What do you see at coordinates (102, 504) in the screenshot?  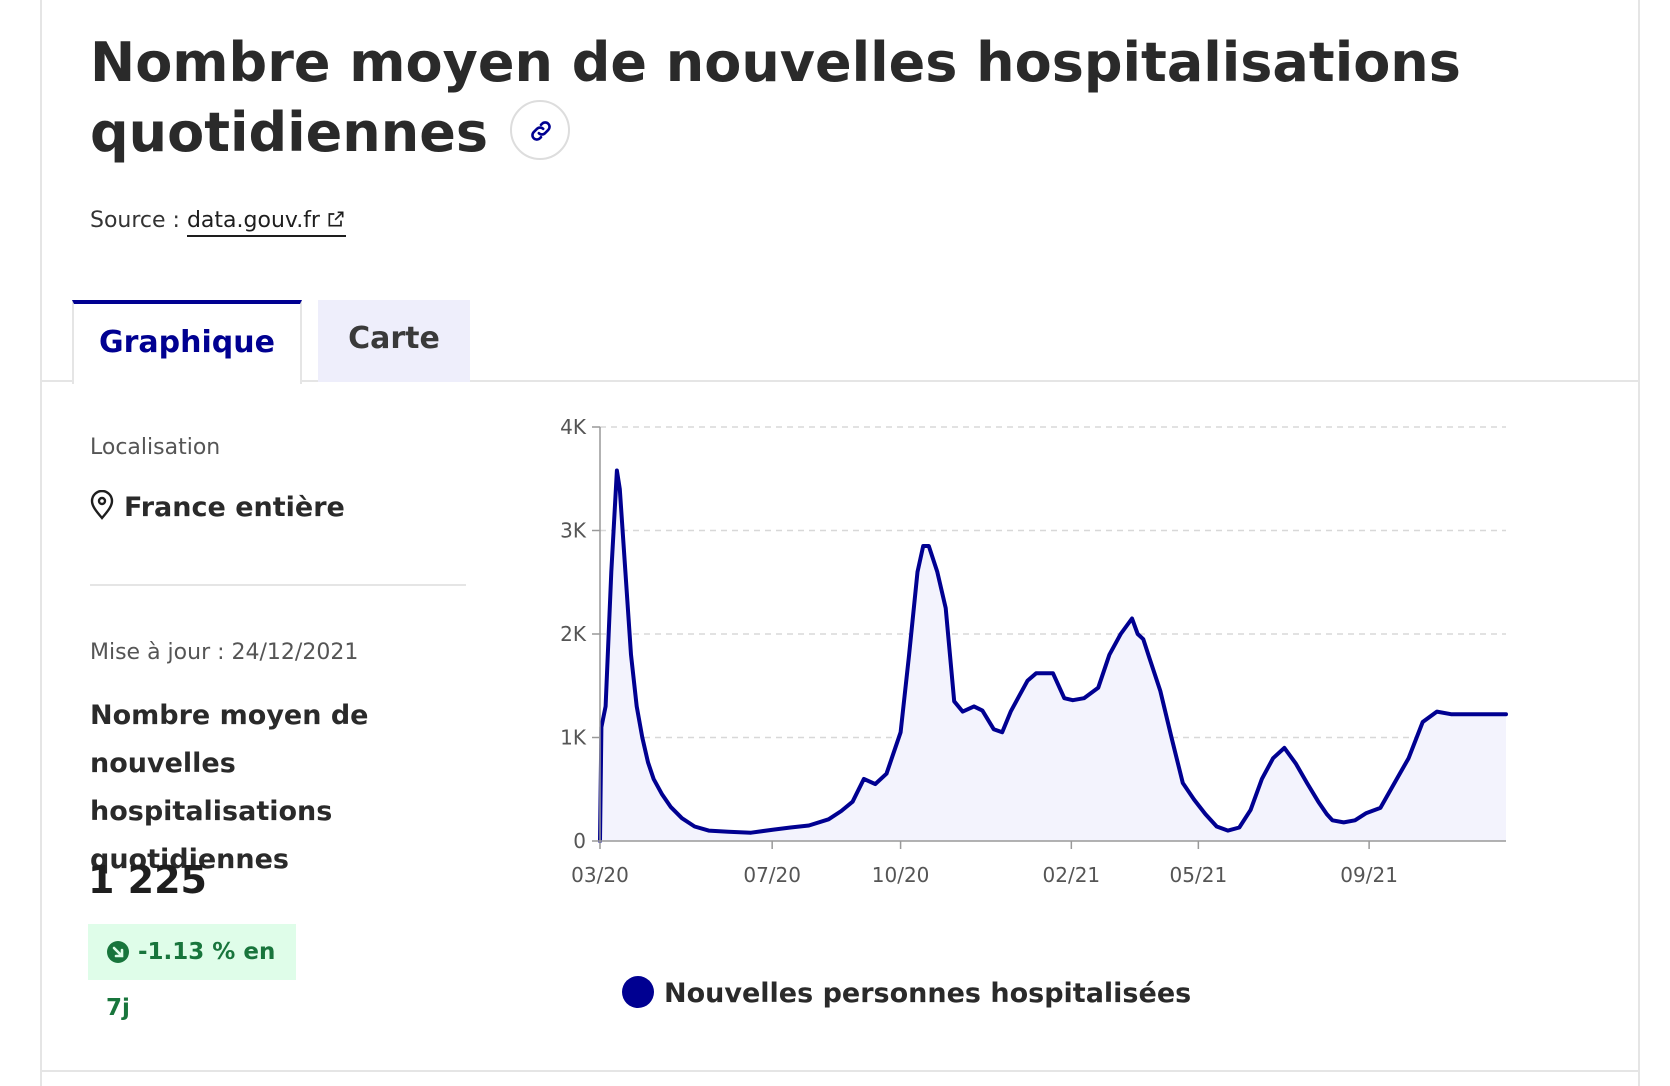 I see `map-pin-icon` at bounding box center [102, 504].